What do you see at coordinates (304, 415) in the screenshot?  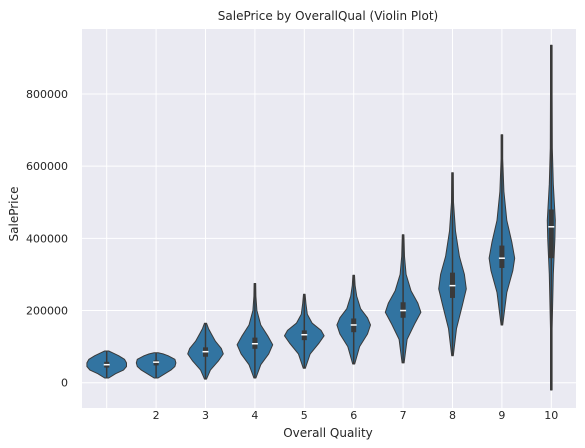 I see `x-tick-label: 5` at bounding box center [304, 415].